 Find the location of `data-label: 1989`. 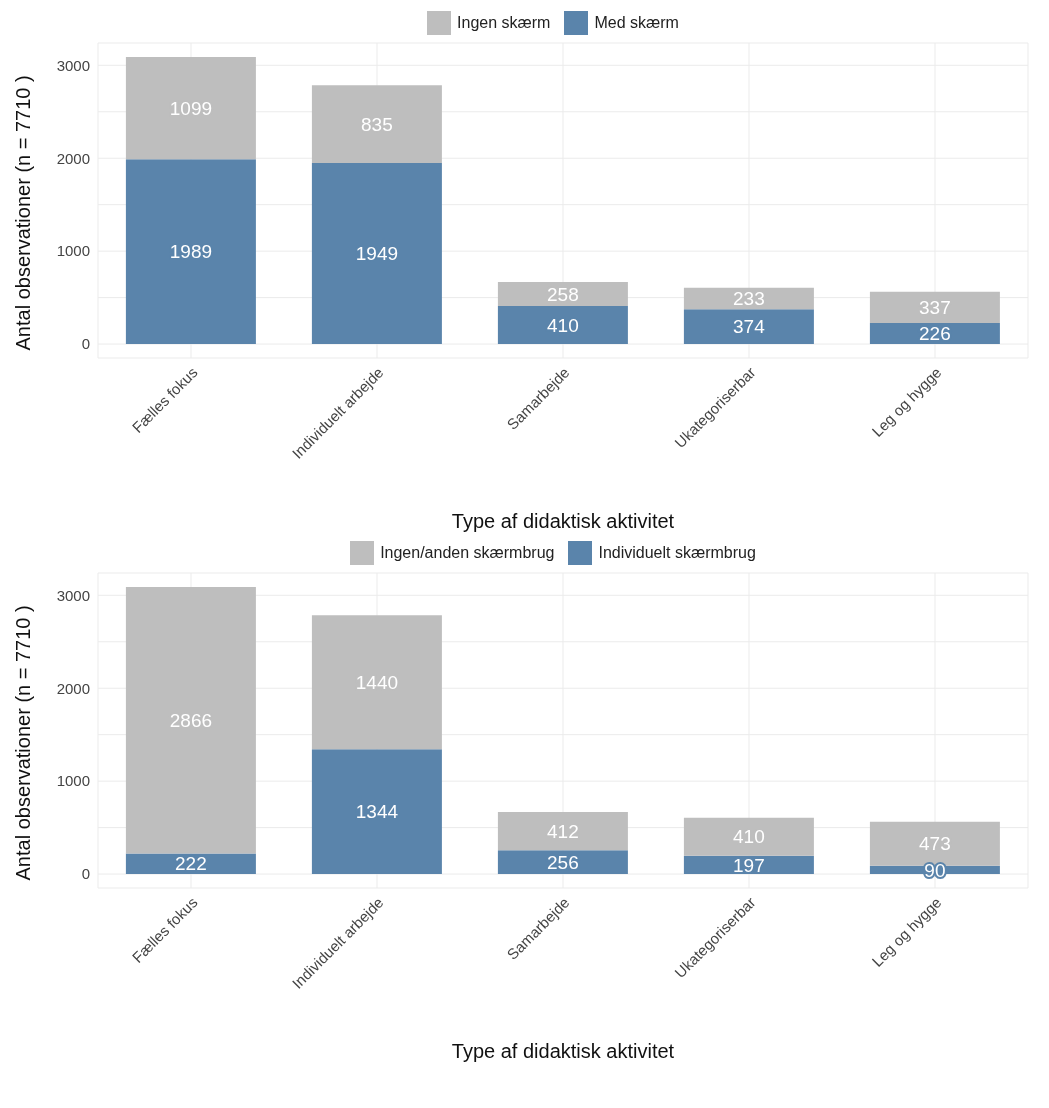

data-label: 1989 is located at coordinates (191, 252).